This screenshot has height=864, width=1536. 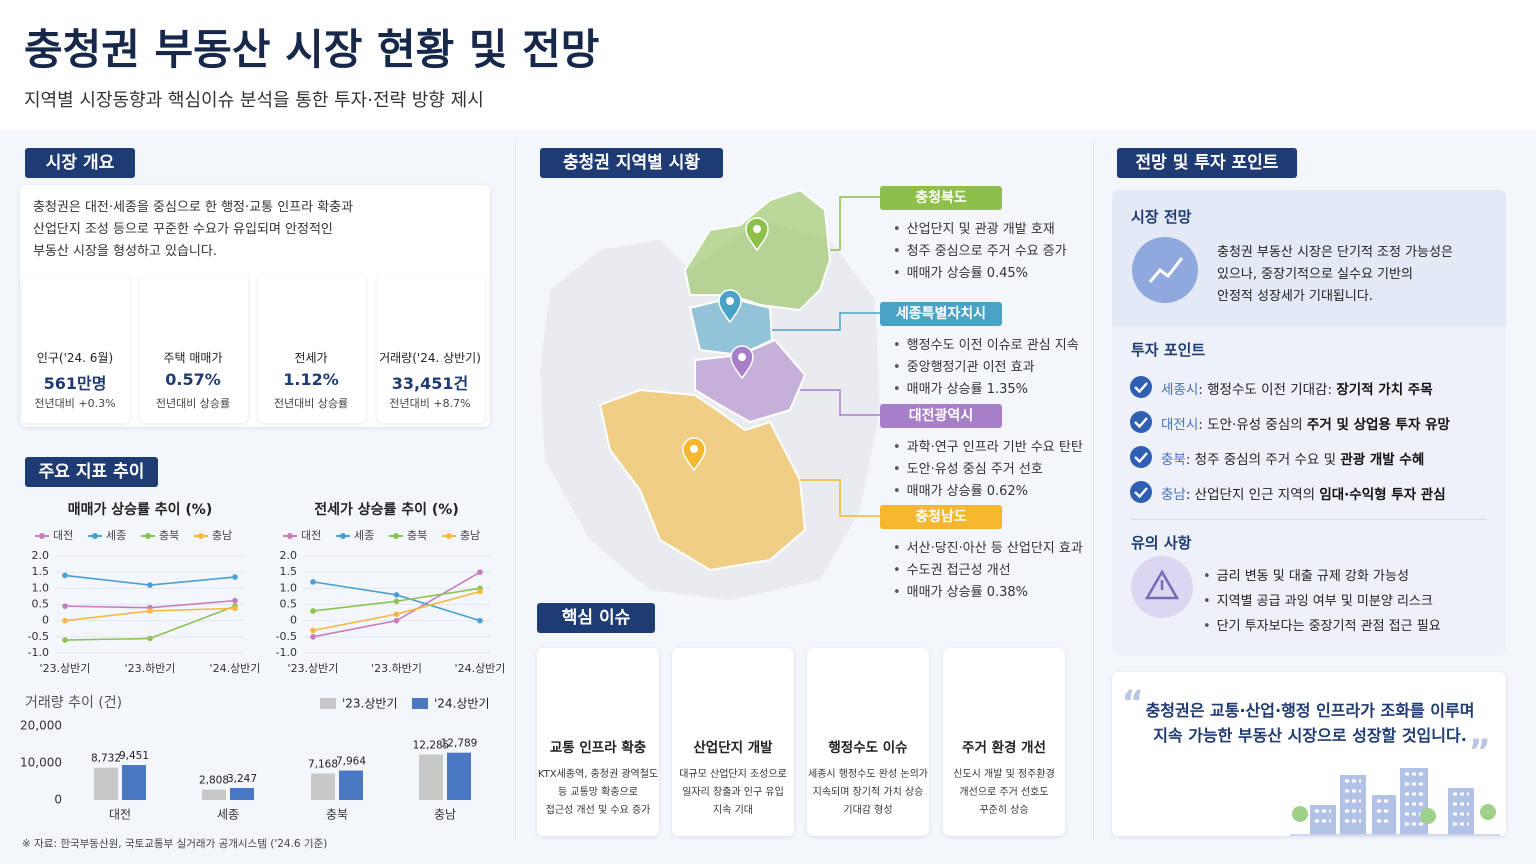 I want to click on page-title: 충청권 부동산 시장 현황 및 전망, so click(x=312, y=49).